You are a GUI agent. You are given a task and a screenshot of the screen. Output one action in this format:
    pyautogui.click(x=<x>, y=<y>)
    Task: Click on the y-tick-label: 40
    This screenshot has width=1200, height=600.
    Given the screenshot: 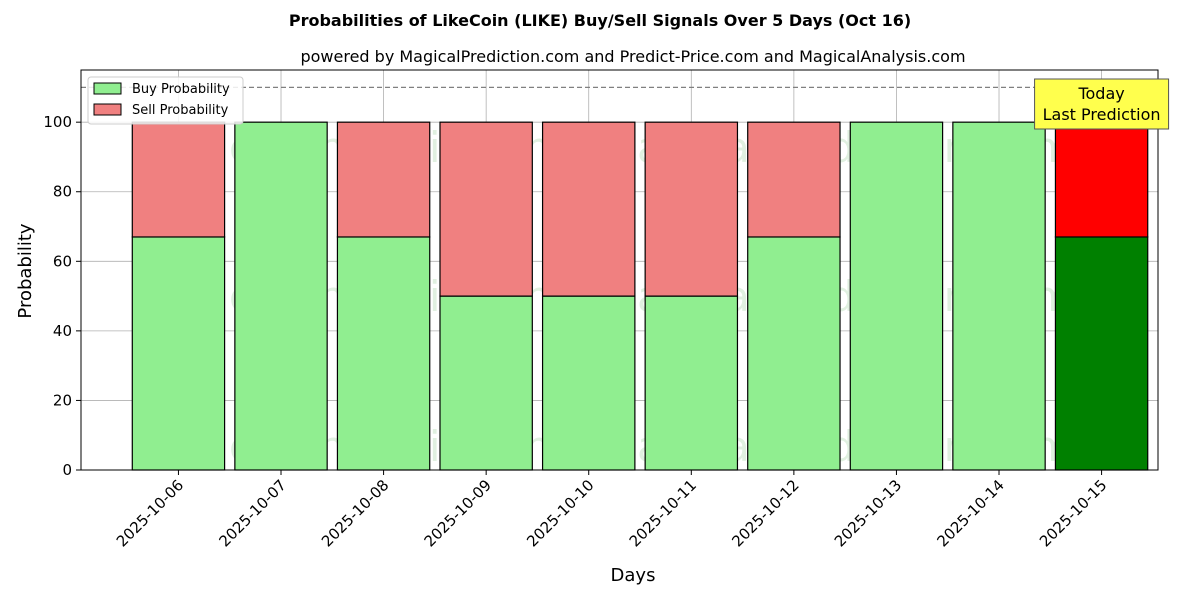 What is the action you would take?
    pyautogui.click(x=62, y=331)
    